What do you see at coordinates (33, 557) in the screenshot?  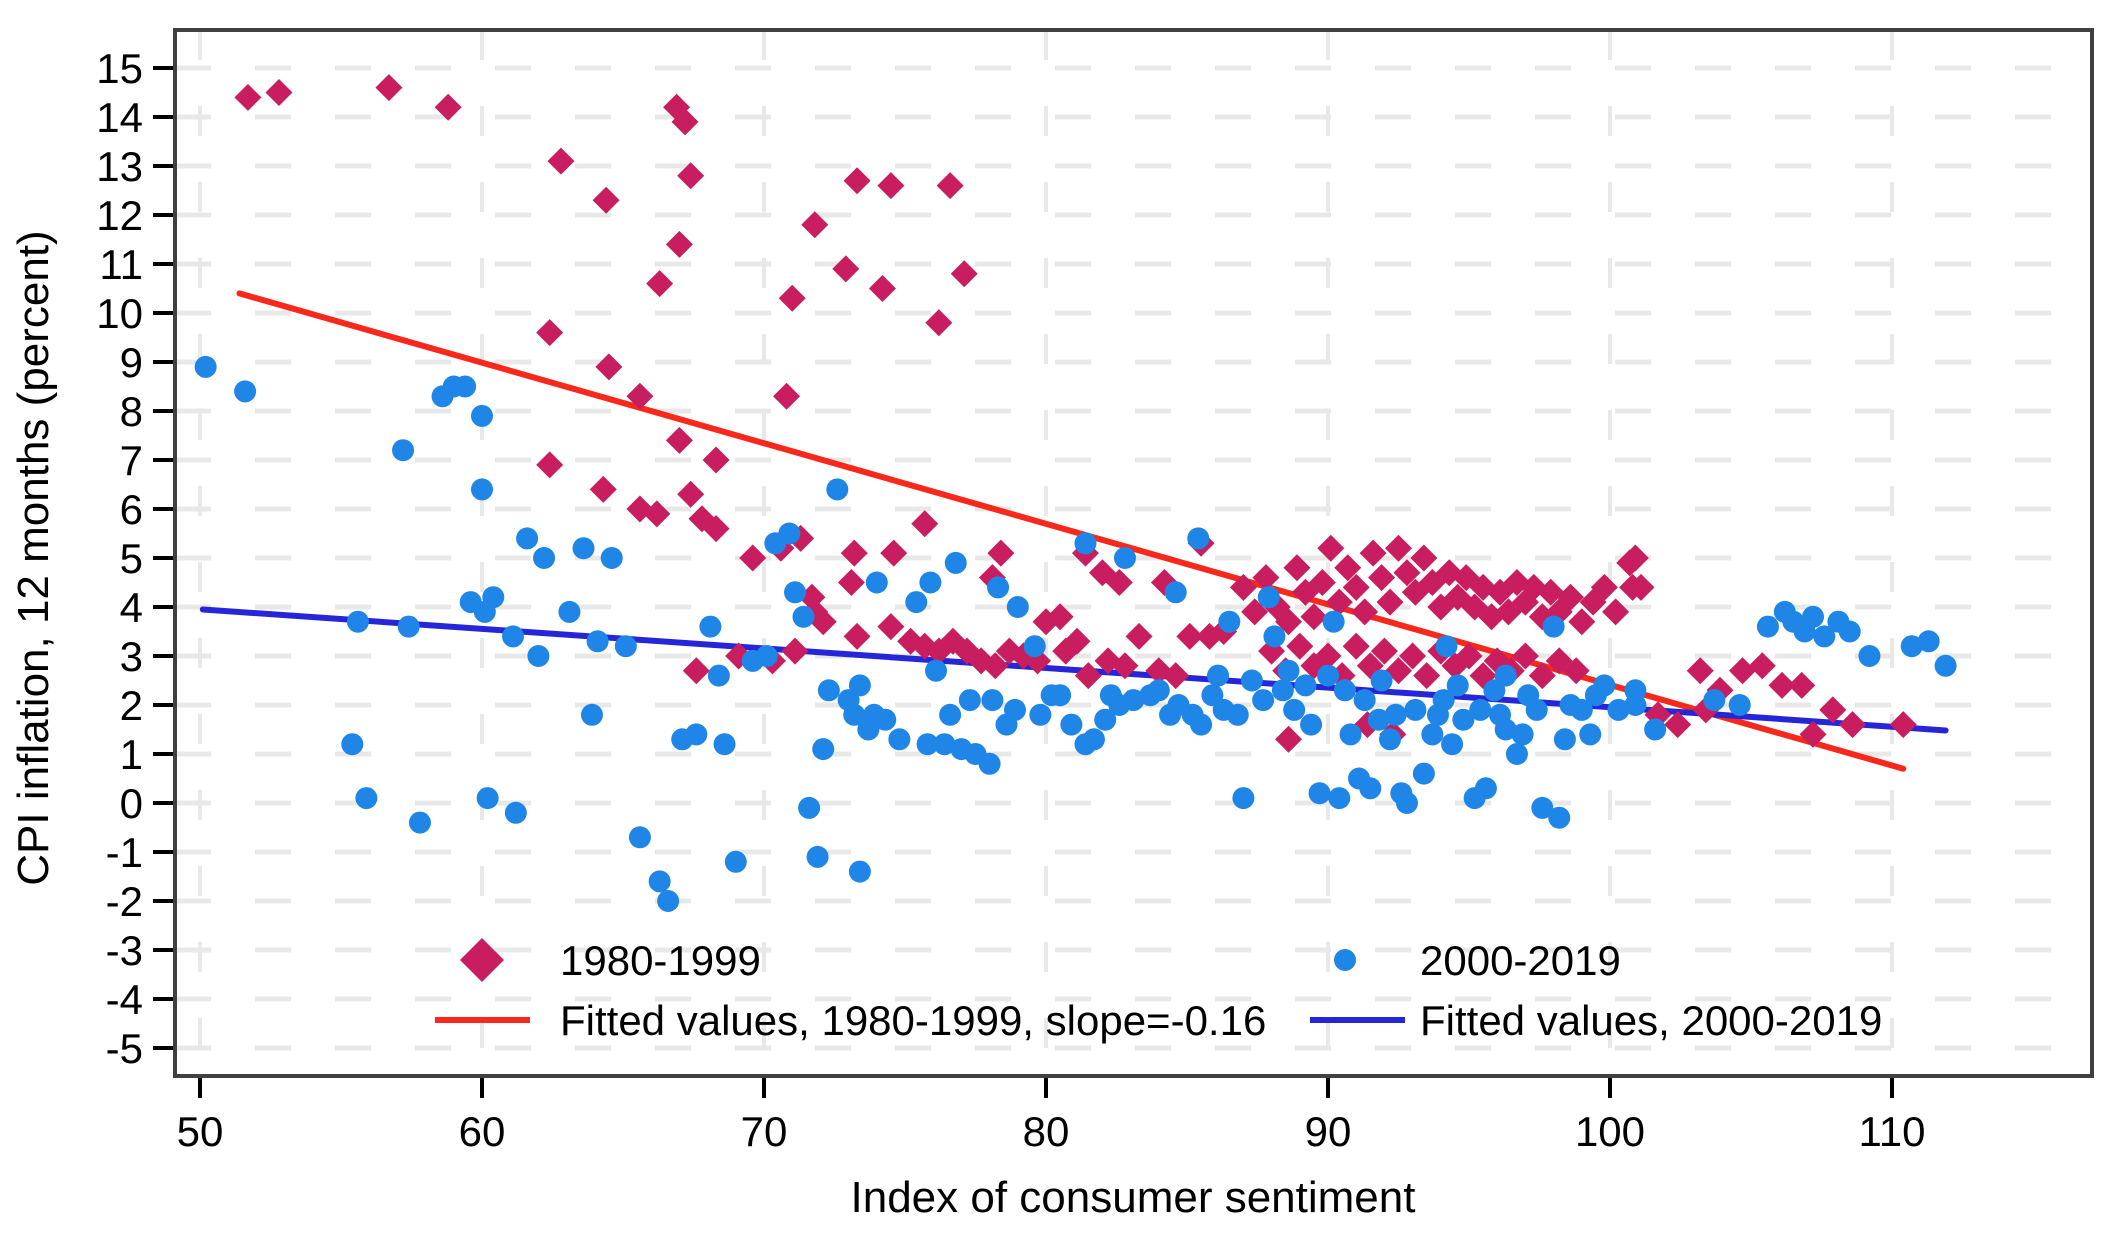 I see `y-axis-title: CPI inflation, 12 months (percent)` at bounding box center [33, 557].